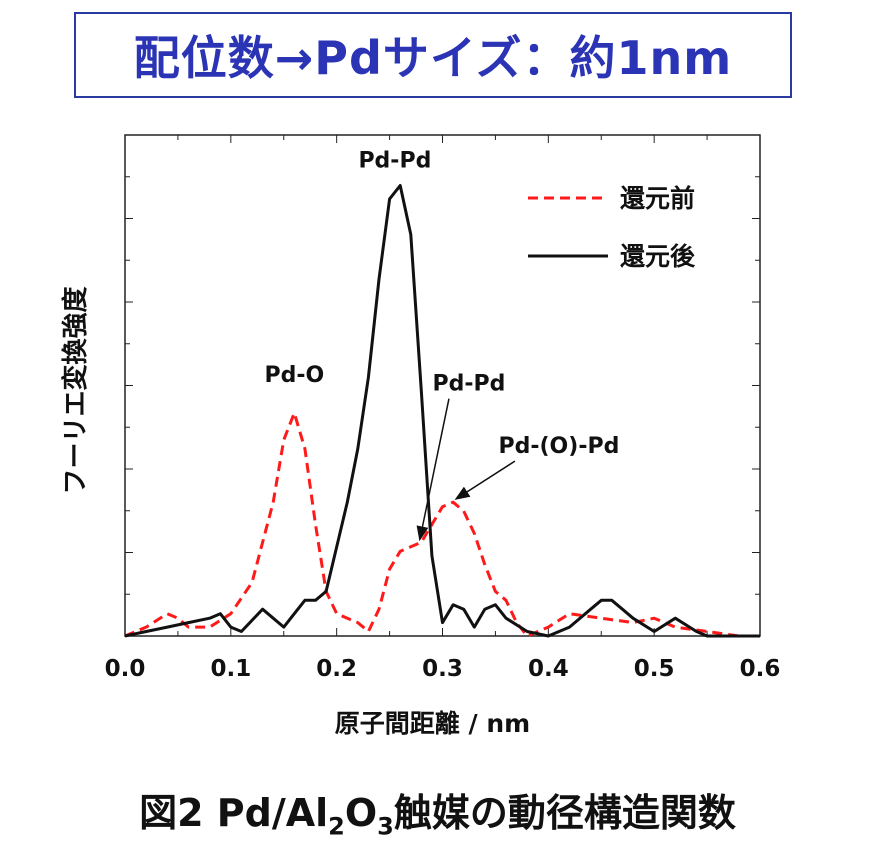 This screenshot has width=875, height=845. Describe the element at coordinates (559, 446) in the screenshot. I see `annotation-label: Pd-(O)-Pd` at that location.